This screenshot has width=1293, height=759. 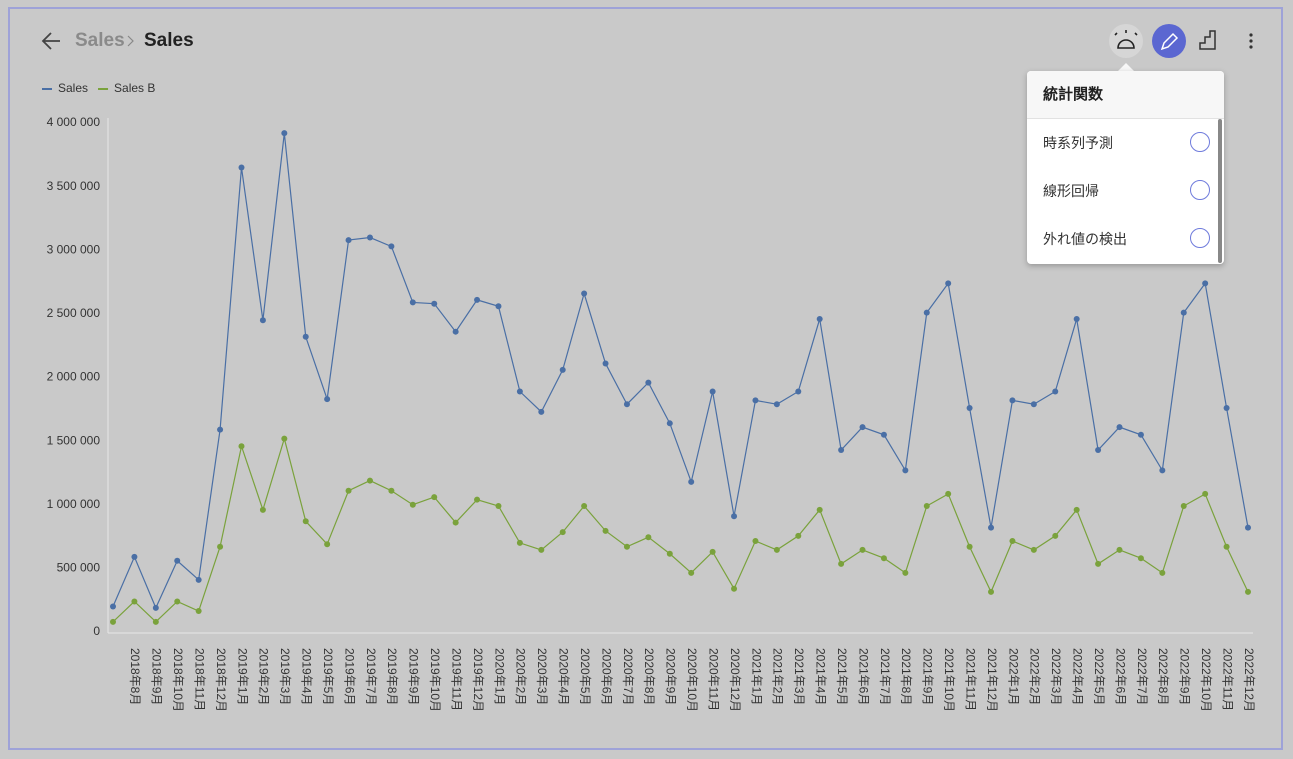 I want to click on x-tick-label: 2019年6月, so click(x=349, y=676).